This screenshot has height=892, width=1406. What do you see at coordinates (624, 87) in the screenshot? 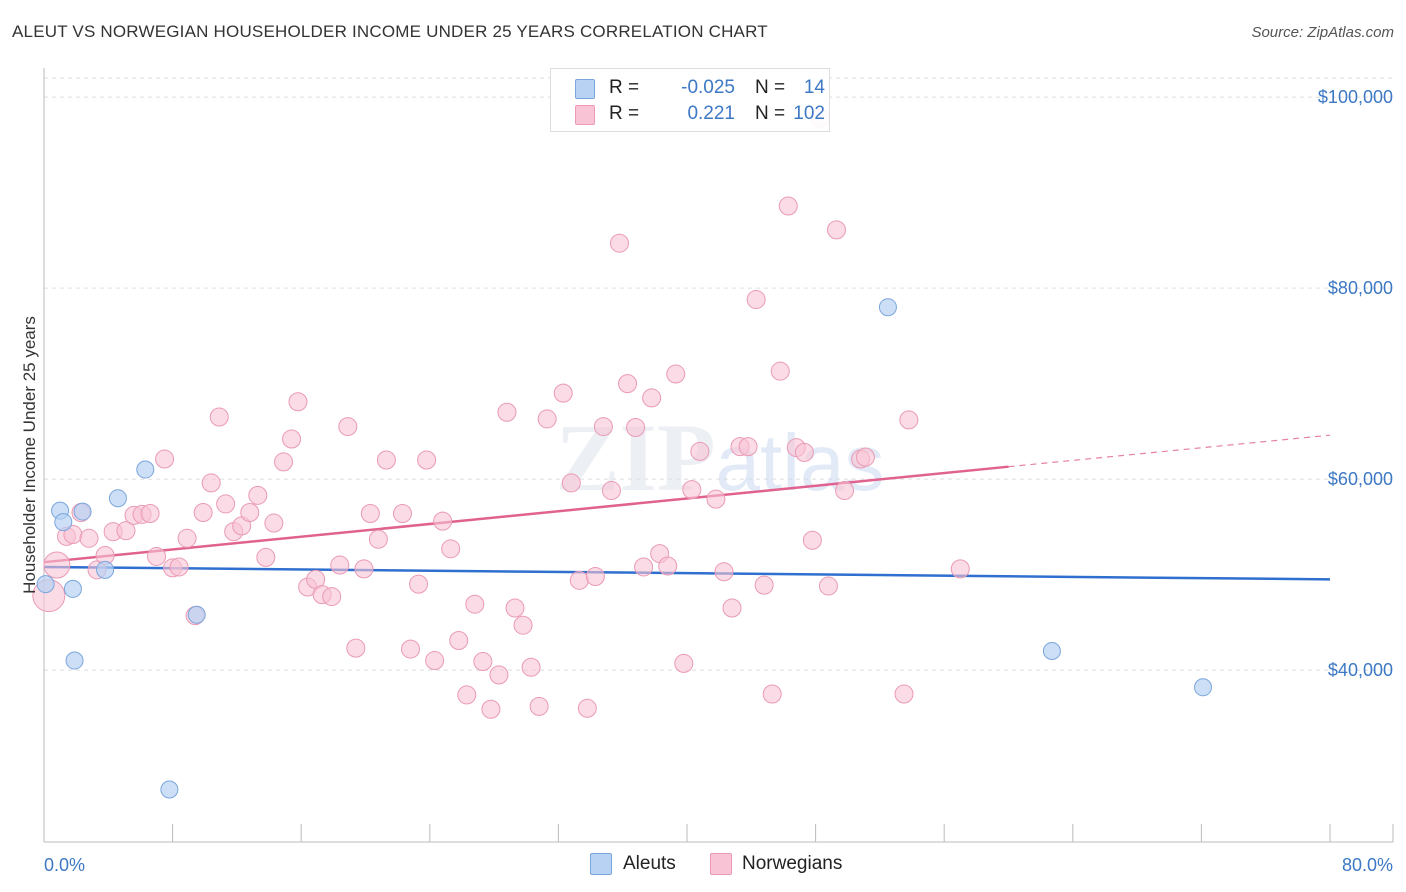
I see `r-label: R =` at bounding box center [624, 87].